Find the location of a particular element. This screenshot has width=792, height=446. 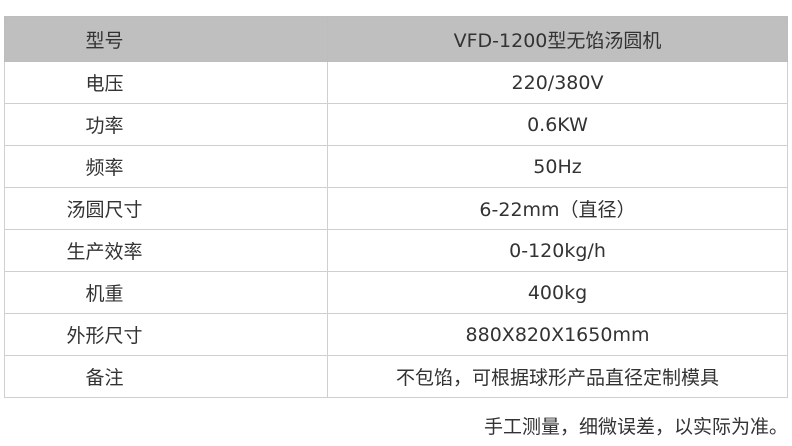

spec-label: 外形尺寸 is located at coordinates (166, 334).